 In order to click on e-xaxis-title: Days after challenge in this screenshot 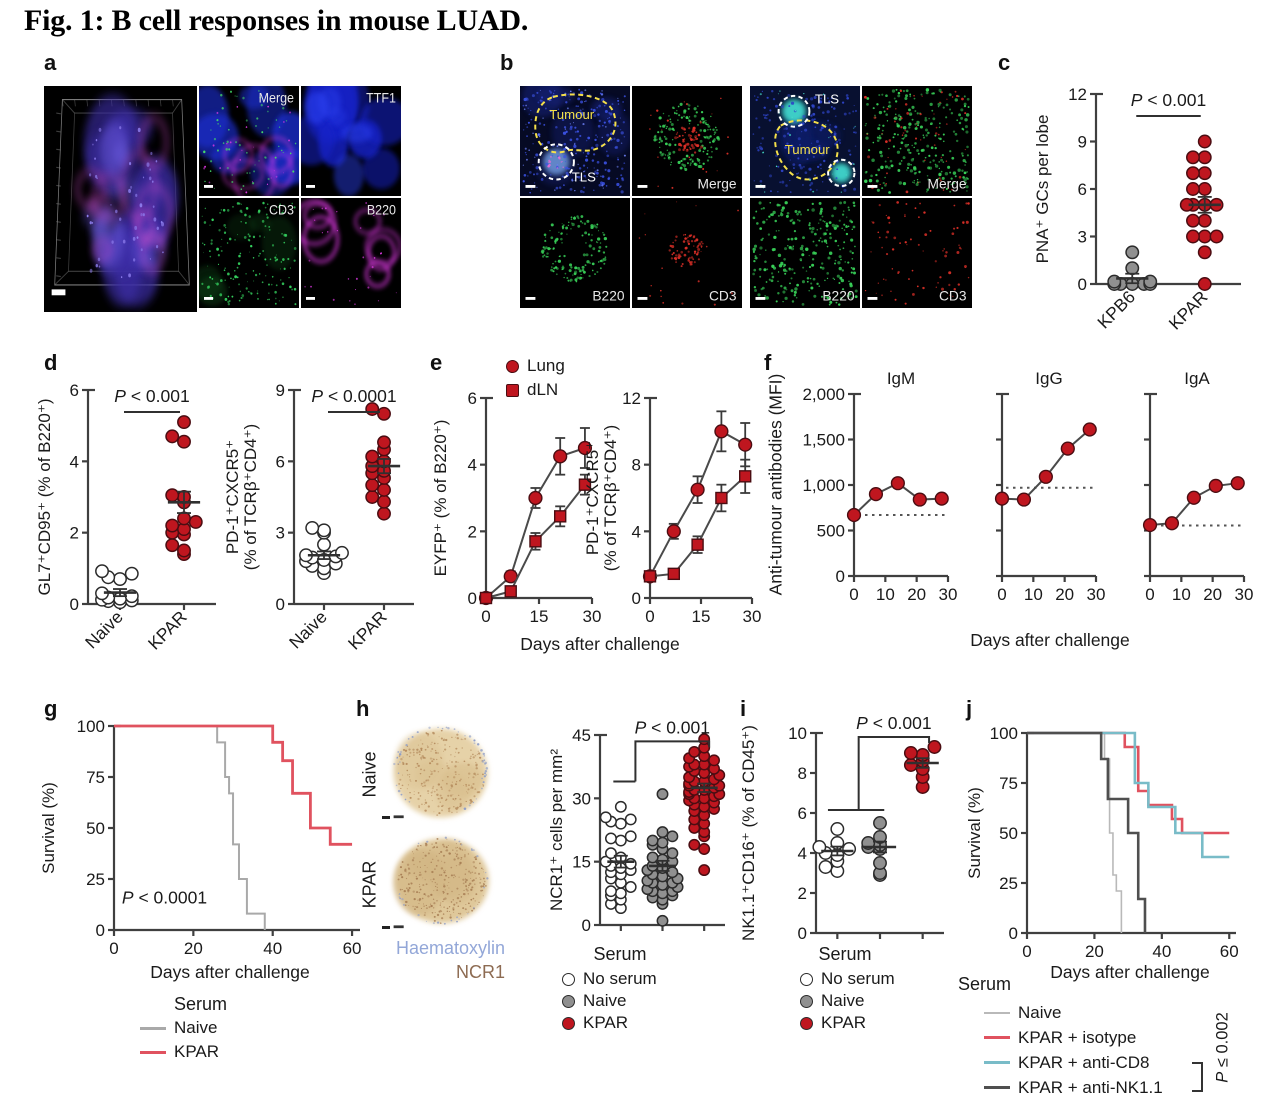, I will do `click(600, 644)`.